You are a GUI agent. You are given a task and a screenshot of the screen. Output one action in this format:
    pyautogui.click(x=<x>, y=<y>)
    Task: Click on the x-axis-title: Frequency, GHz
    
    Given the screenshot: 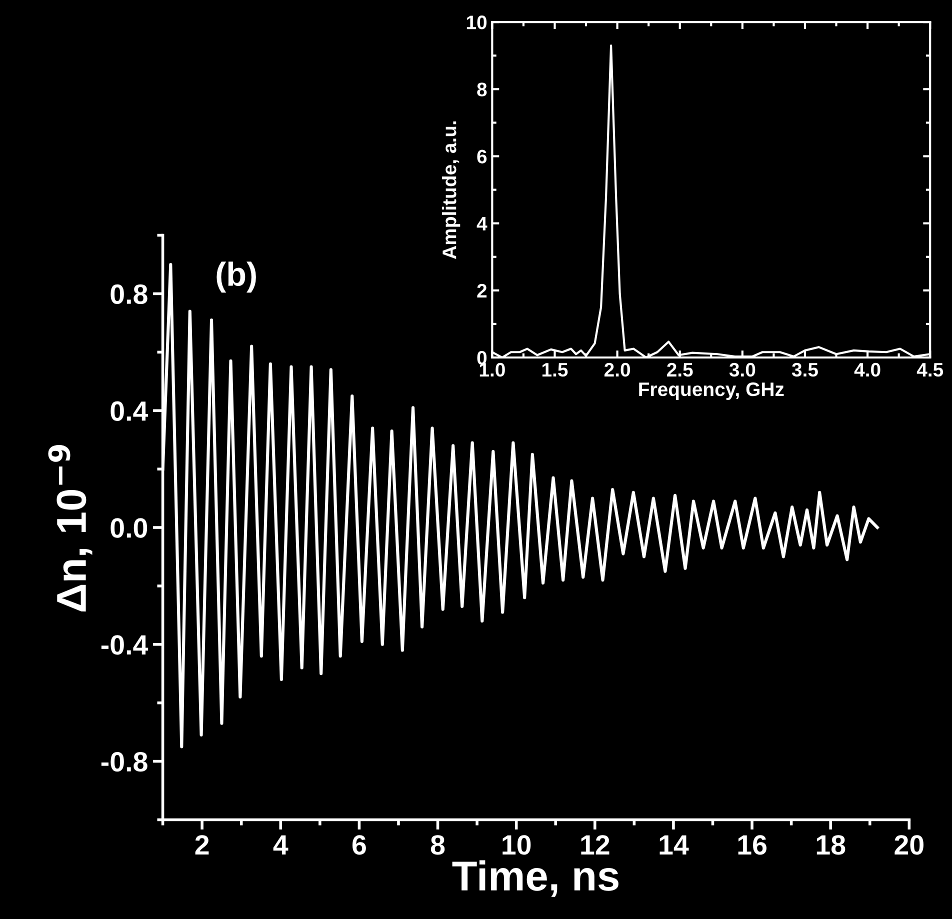 What is the action you would take?
    pyautogui.click(x=711, y=391)
    